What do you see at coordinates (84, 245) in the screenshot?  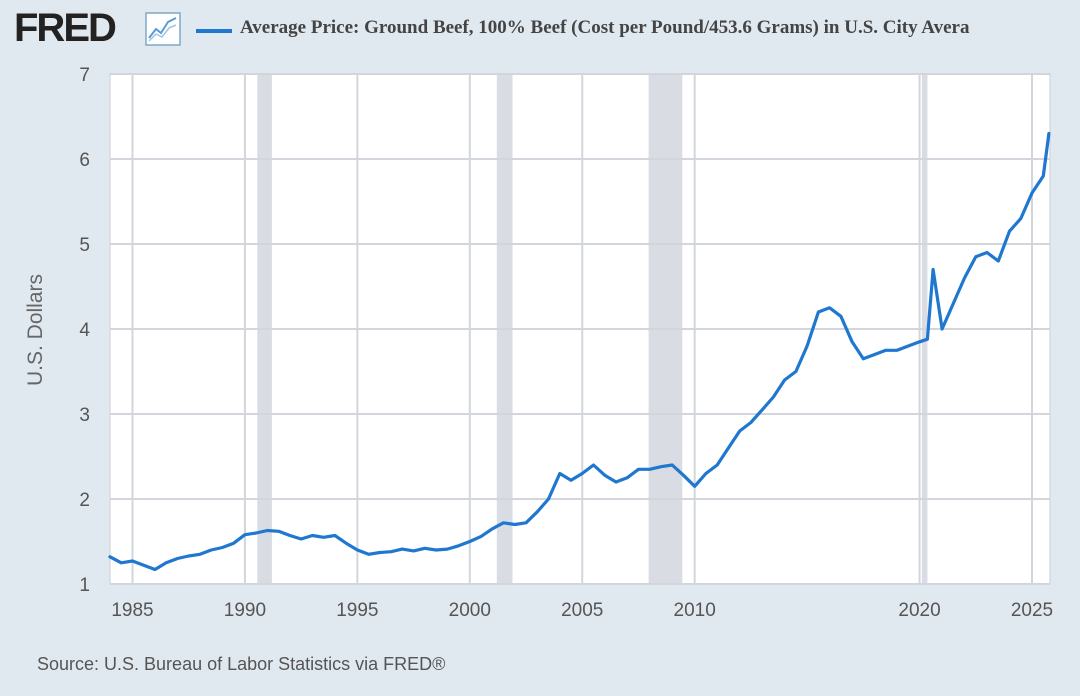 I see `y-tick-label-5: 5` at bounding box center [84, 245].